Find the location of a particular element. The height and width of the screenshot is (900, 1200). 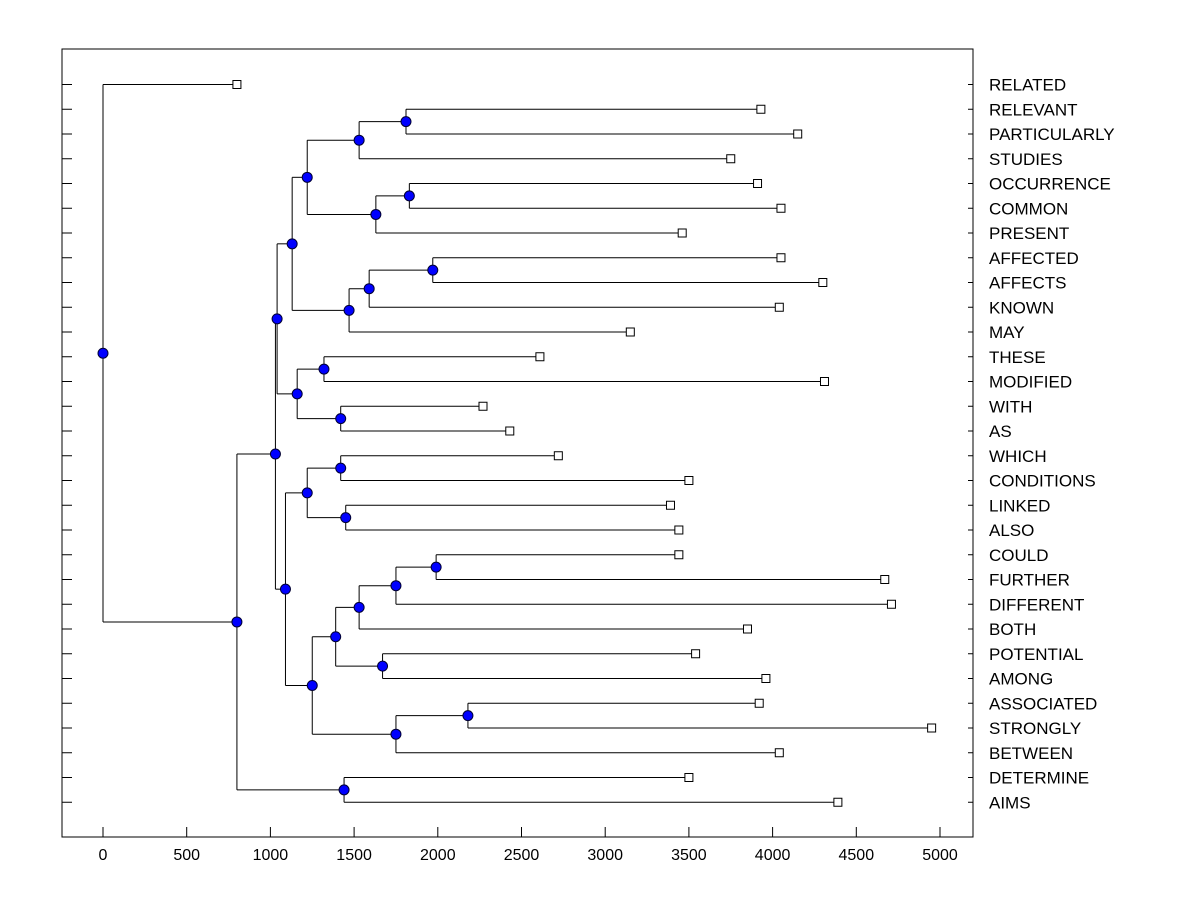

leaf-label: COULD is located at coordinates (1019, 555).